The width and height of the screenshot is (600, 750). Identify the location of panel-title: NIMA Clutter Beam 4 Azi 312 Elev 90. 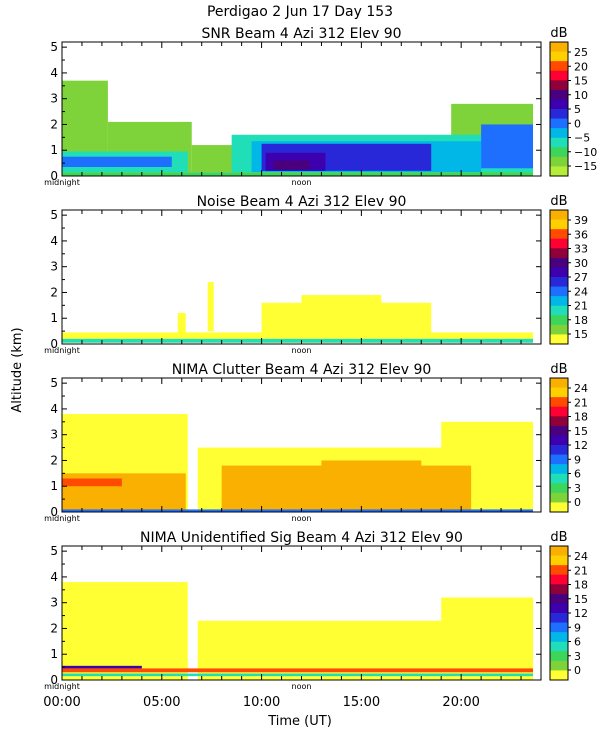
(302, 370).